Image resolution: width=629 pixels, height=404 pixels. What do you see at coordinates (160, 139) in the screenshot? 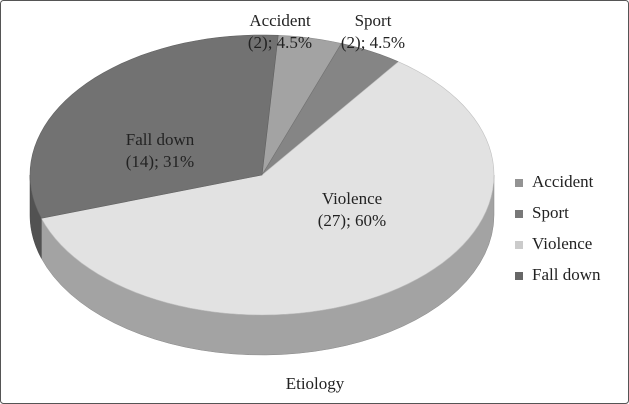
I see `slice-label-name: Fall down` at bounding box center [160, 139].